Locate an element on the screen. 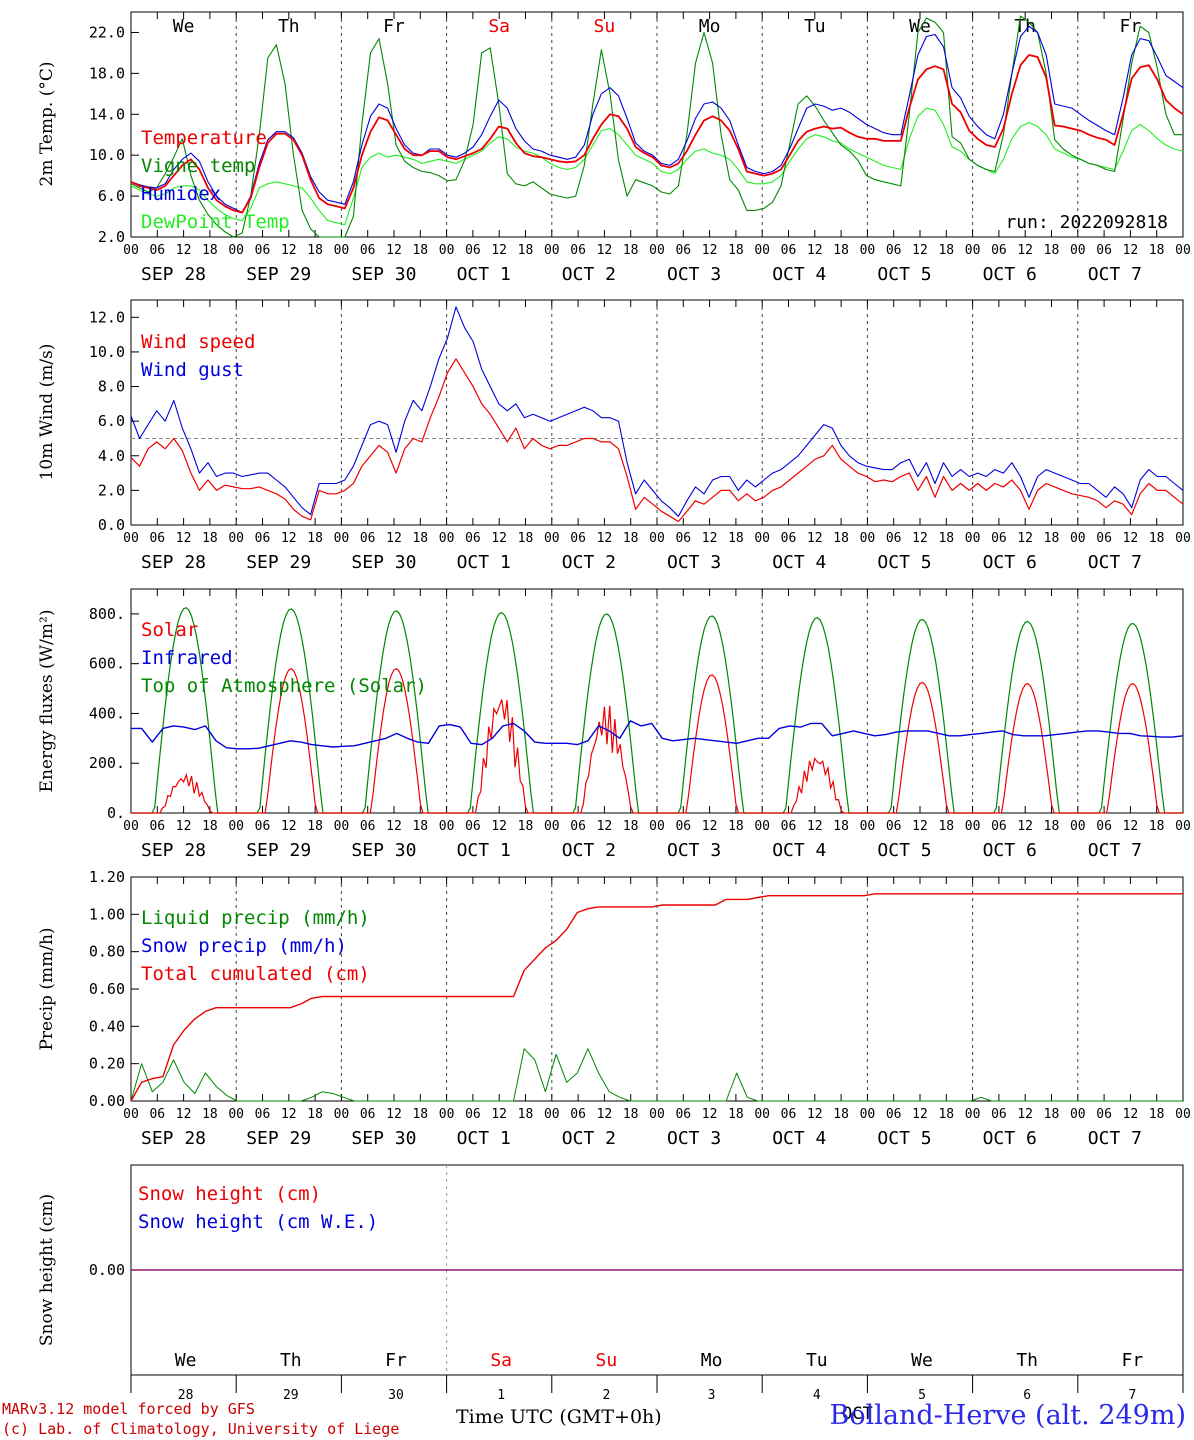 The width and height of the screenshot is (1194, 1440). y-axis-label: 2m Temp. (°C) is located at coordinates (47, 123).